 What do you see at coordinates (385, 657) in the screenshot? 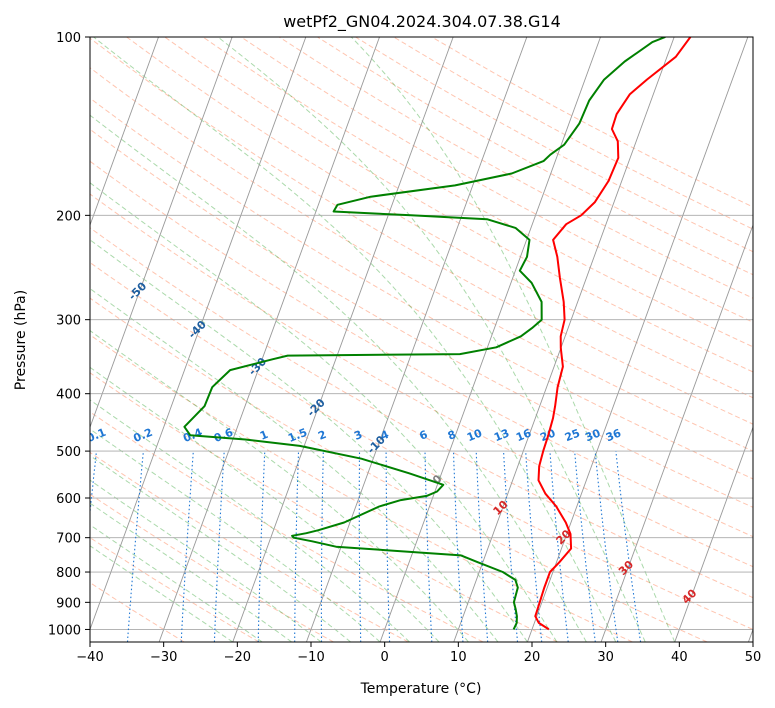
I see `x-tick-label: 0` at bounding box center [385, 657].